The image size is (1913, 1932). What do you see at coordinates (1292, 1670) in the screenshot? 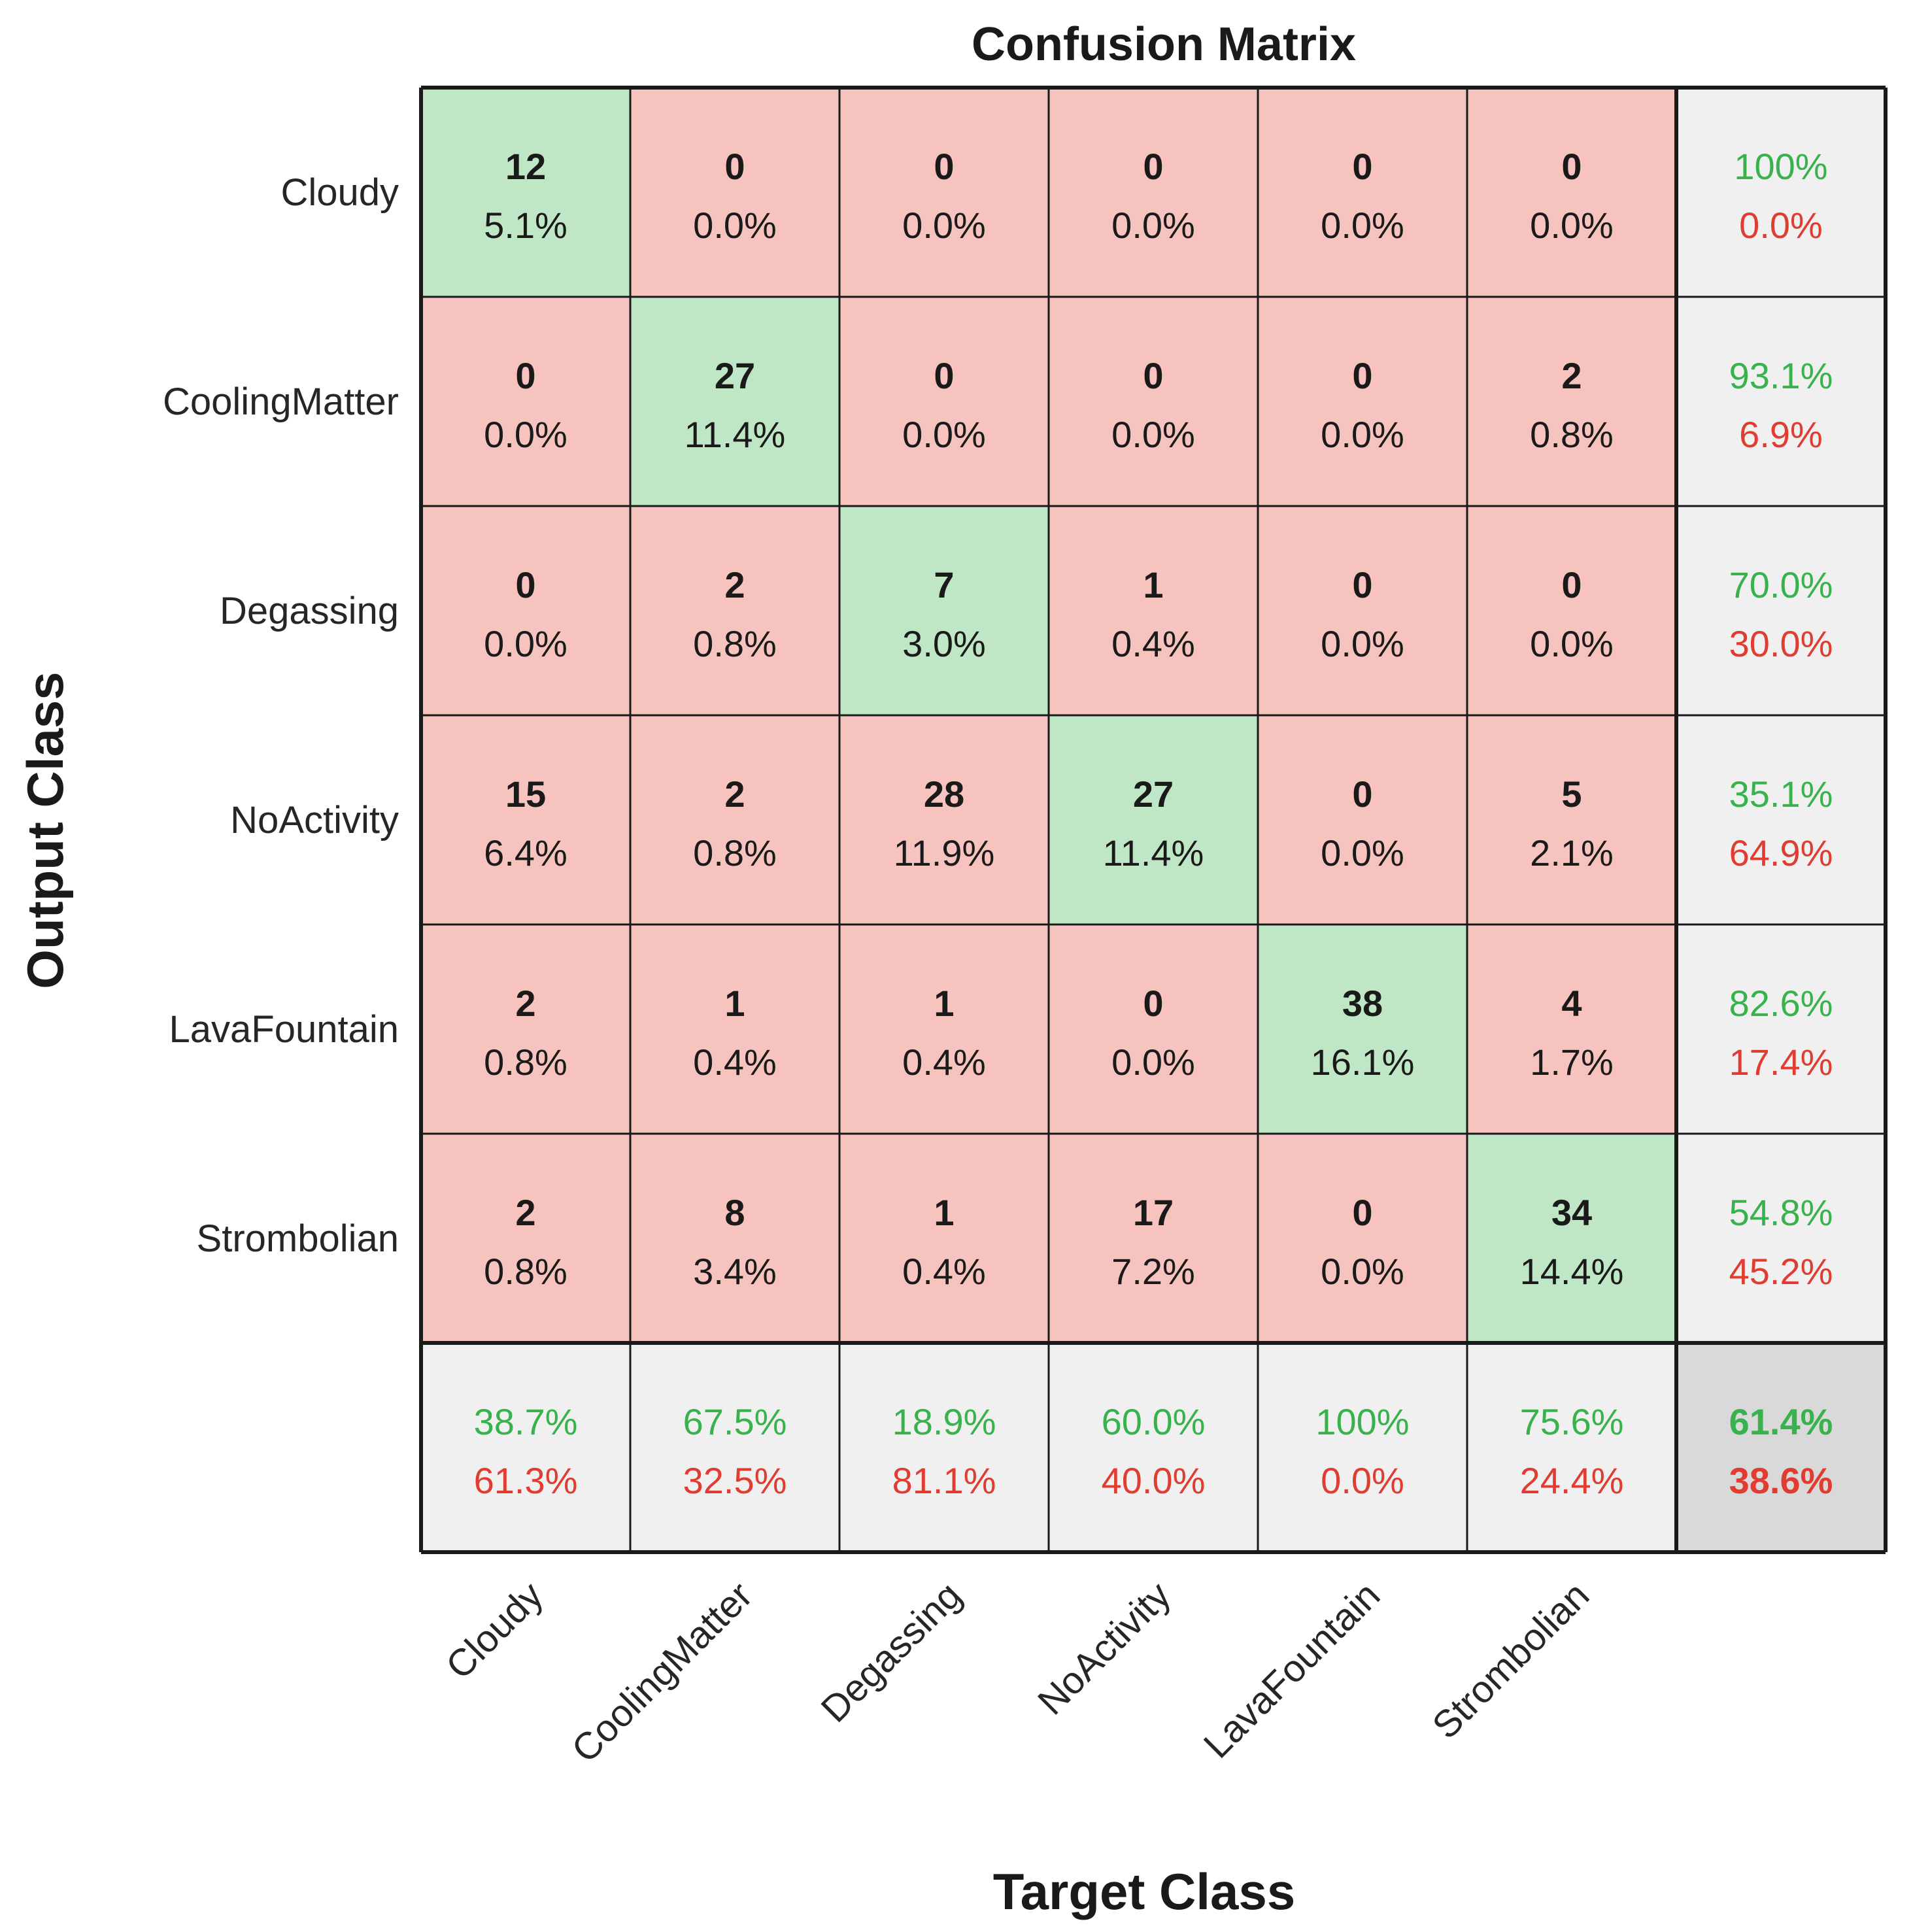
I see `x-tick-label-4: LavaFountain` at bounding box center [1292, 1670].